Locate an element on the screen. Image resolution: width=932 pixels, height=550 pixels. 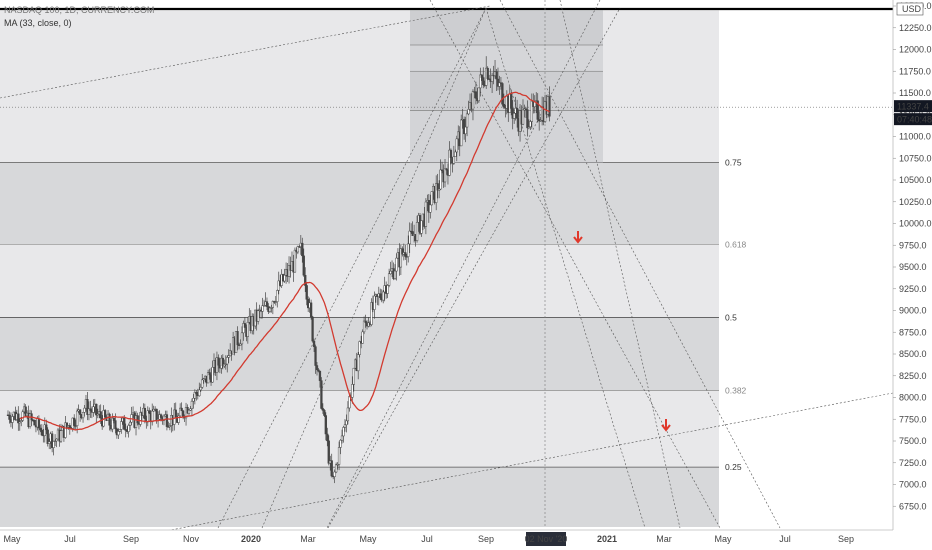
price-tick-label: 11500.0 is located at coordinates (915, 93).